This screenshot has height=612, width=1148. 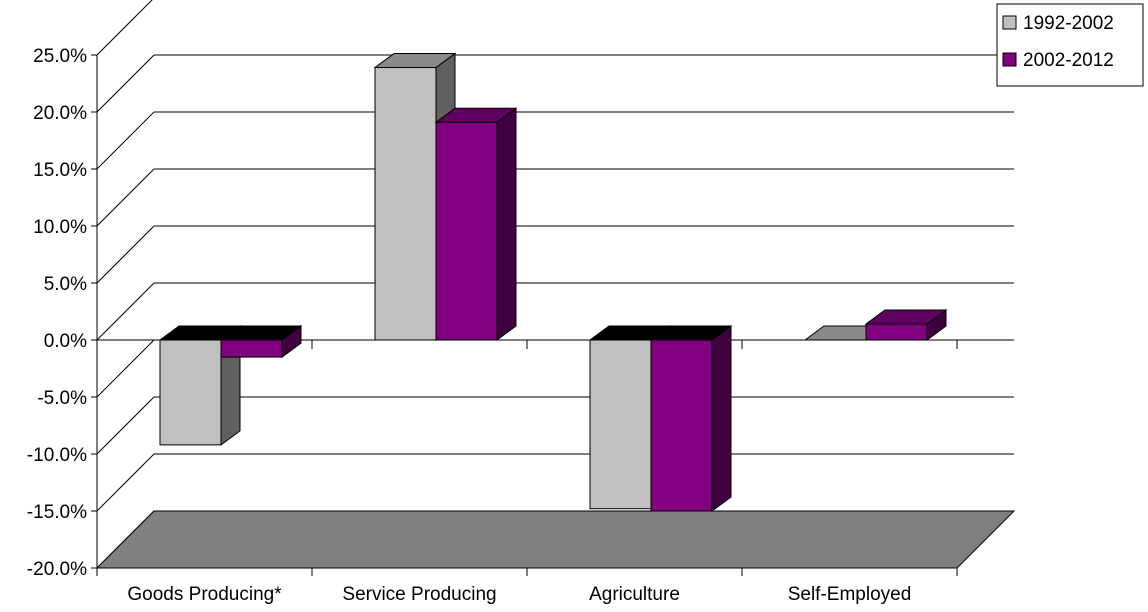 I want to click on legend: 1992-2002 2002-2012, so click(x=1070, y=45).